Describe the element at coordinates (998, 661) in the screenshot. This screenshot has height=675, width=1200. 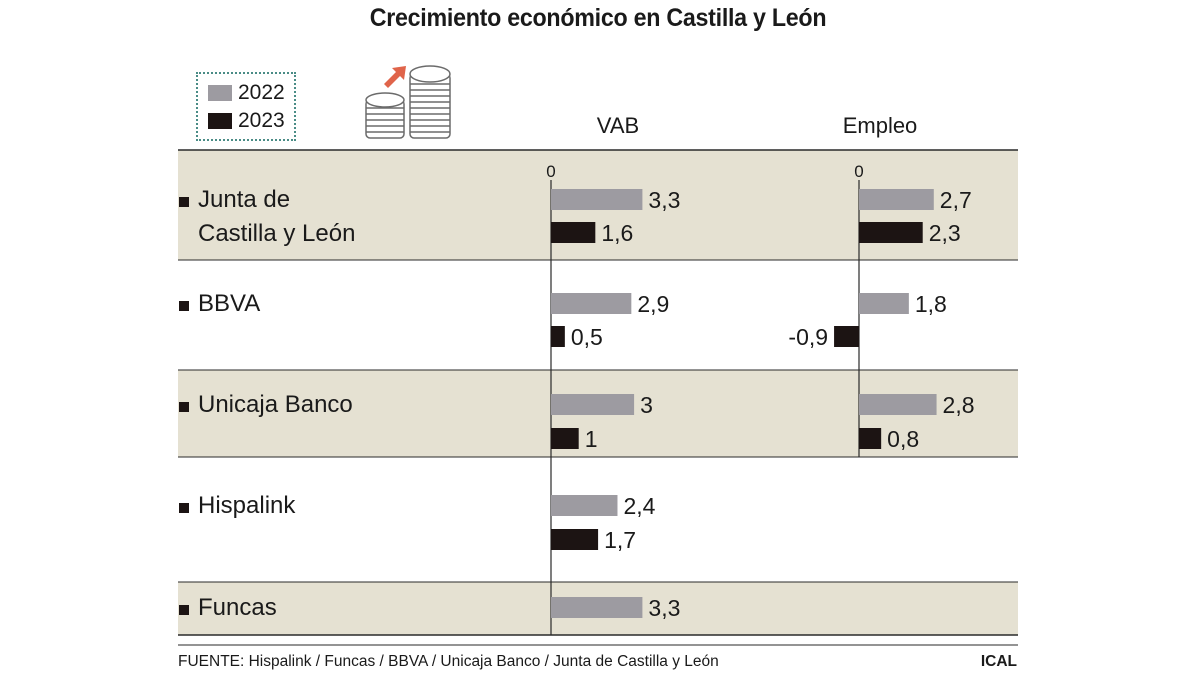
I see `credit: ICAL` at that location.